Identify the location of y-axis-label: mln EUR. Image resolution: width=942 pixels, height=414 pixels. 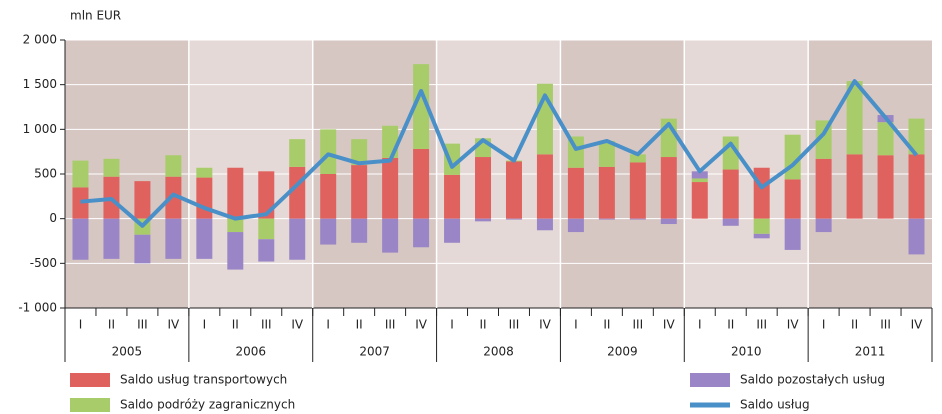
(95, 16).